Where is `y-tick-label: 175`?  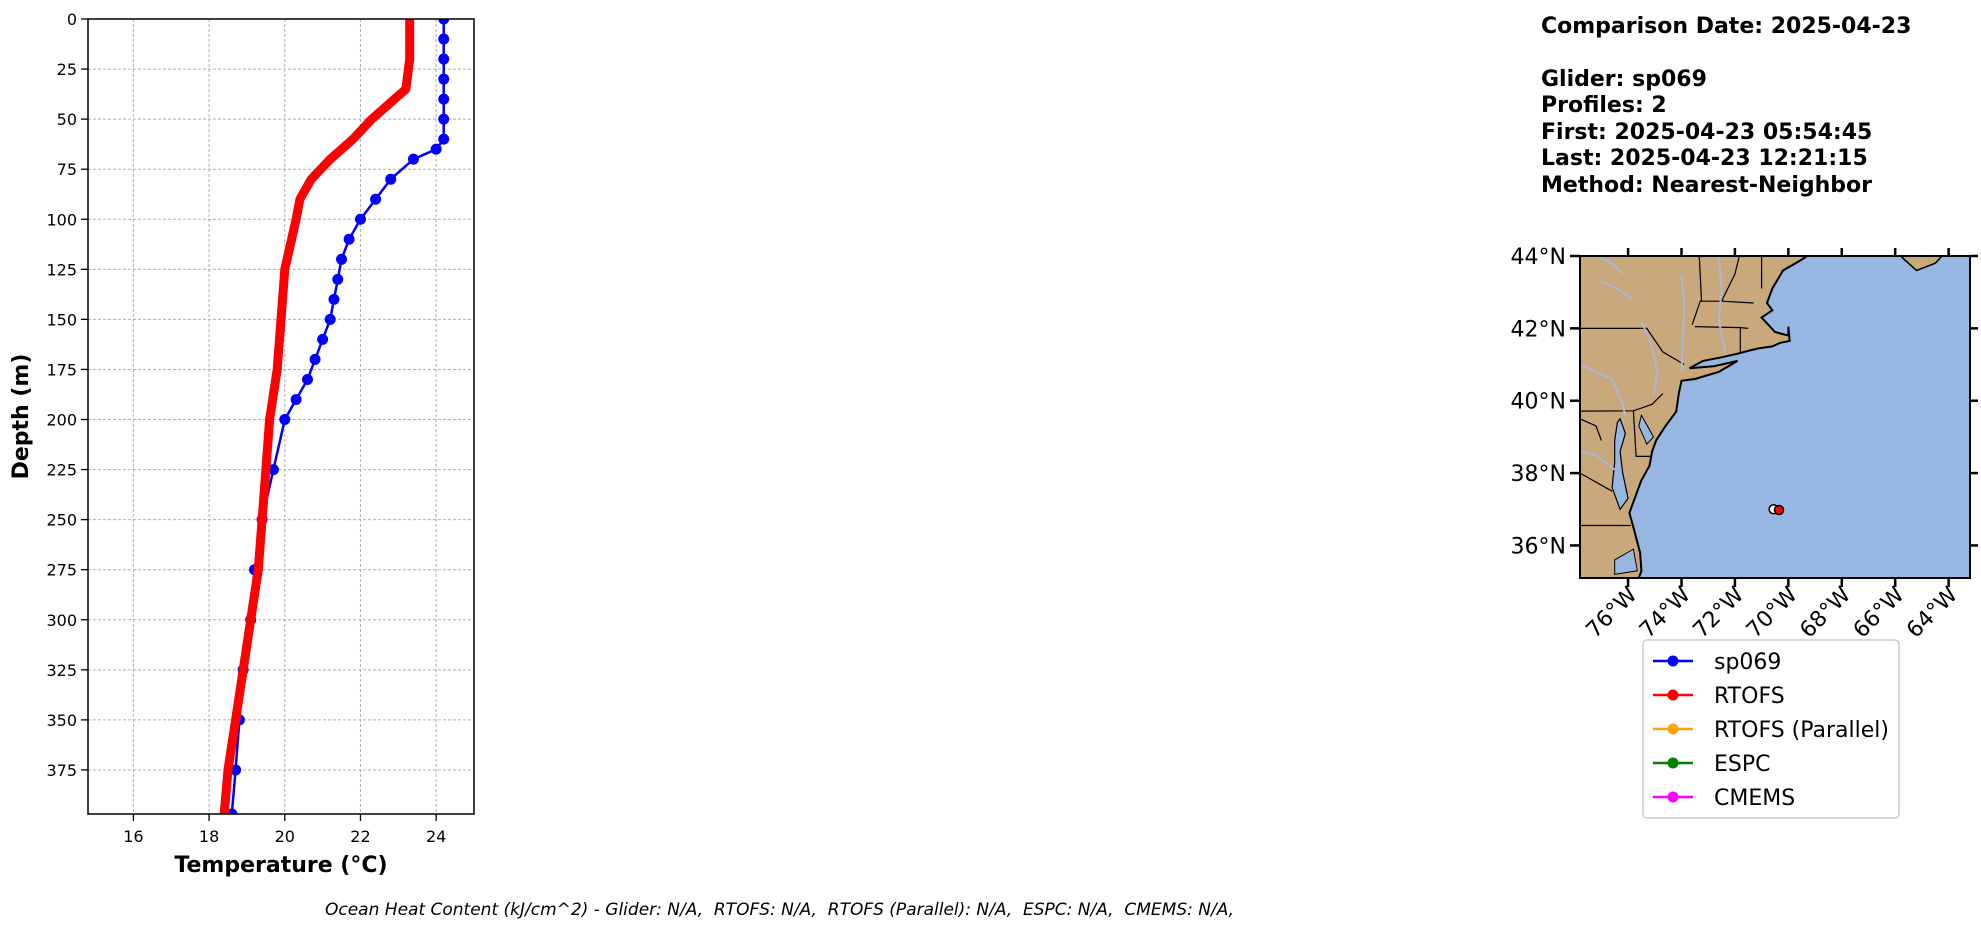 y-tick-label: 175 is located at coordinates (61, 369).